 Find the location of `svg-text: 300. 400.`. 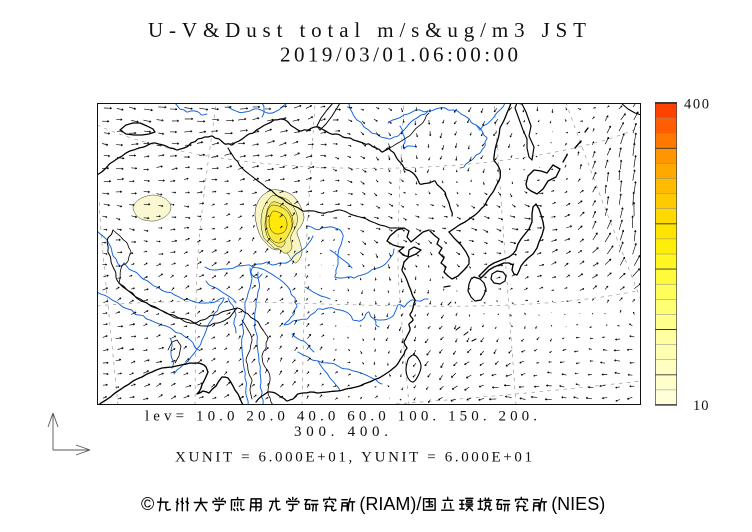

svg-text: 300. 400. is located at coordinates (341, 432).